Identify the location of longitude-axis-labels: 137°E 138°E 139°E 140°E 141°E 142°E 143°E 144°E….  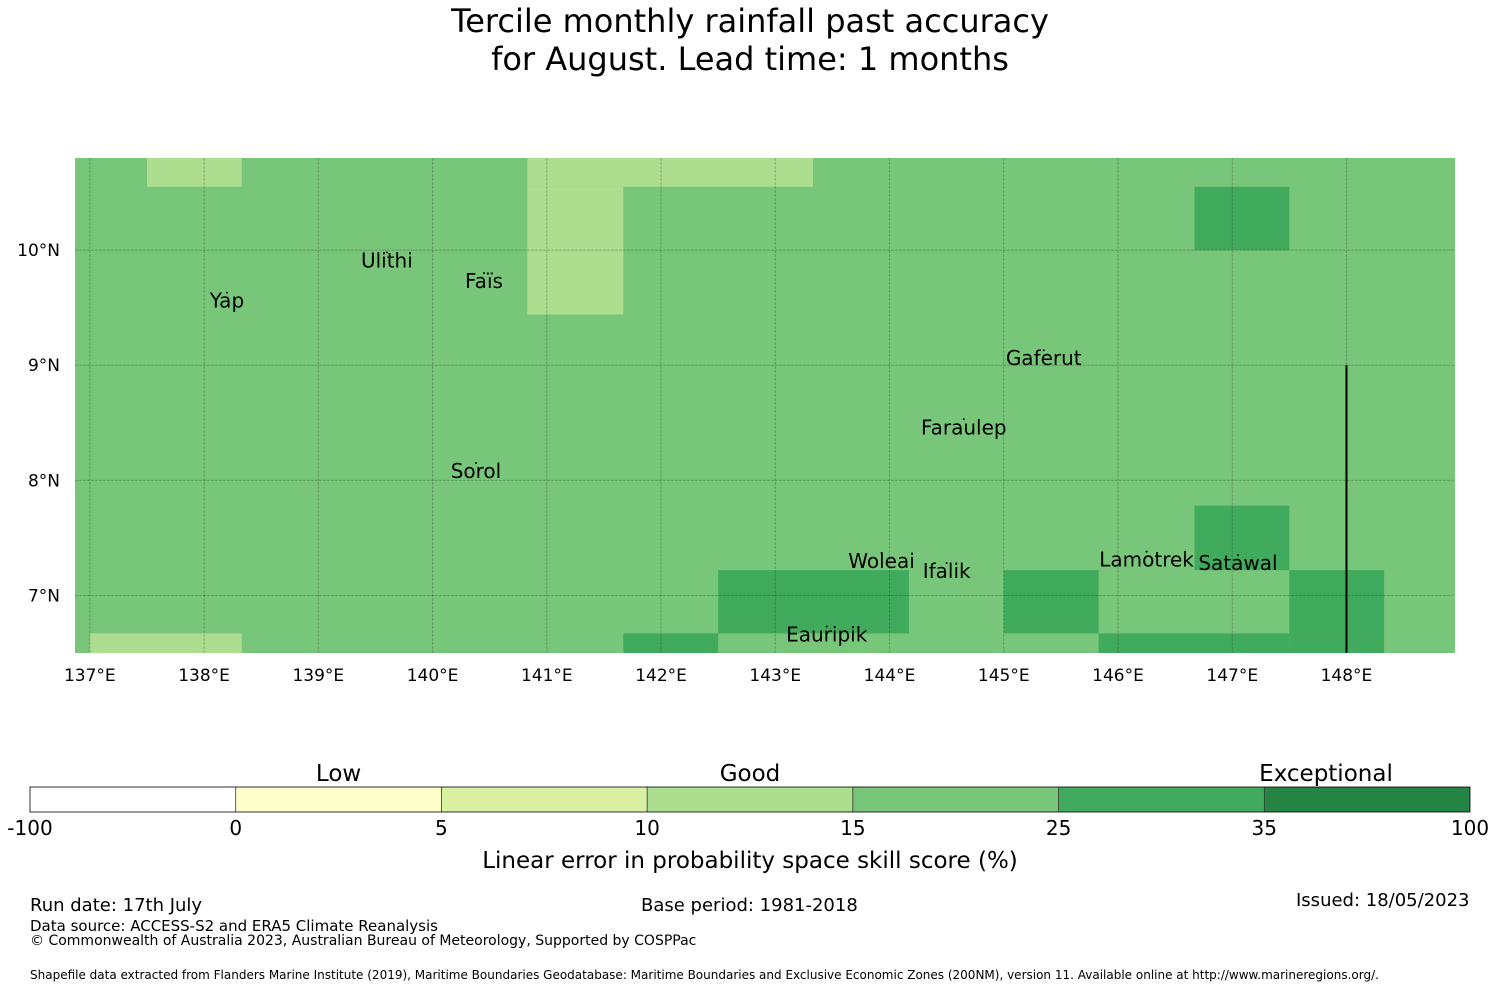
(718, 676).